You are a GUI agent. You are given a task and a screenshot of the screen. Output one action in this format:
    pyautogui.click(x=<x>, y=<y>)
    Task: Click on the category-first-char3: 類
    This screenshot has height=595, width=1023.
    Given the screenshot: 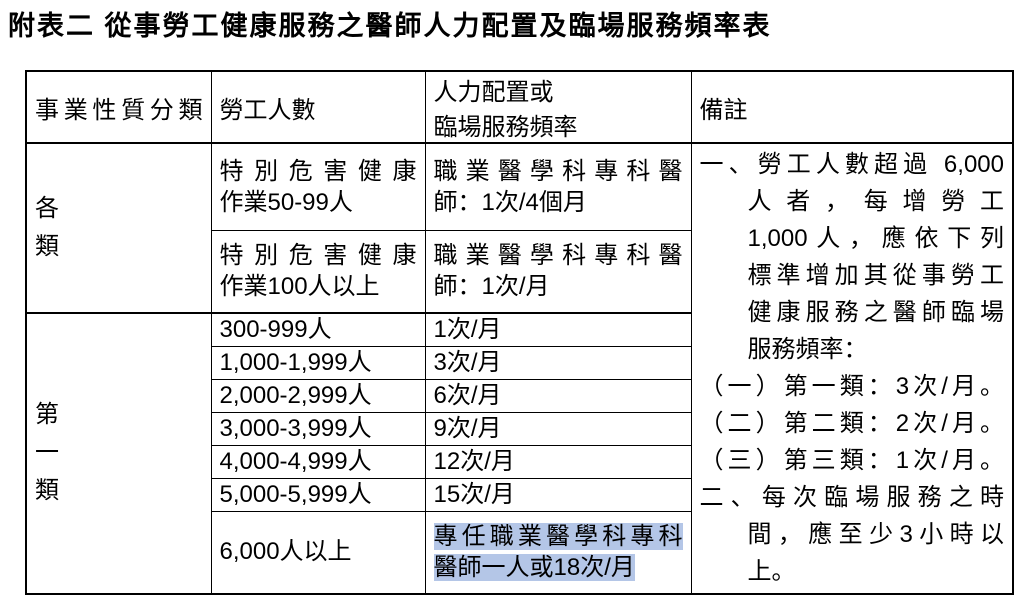 What is the action you would take?
    pyautogui.click(x=47, y=491)
    